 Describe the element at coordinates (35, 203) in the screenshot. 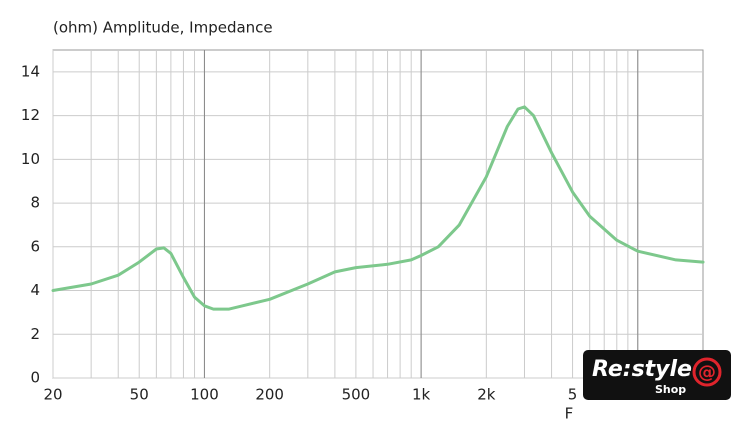

I see `y-tick-label: 8` at that location.